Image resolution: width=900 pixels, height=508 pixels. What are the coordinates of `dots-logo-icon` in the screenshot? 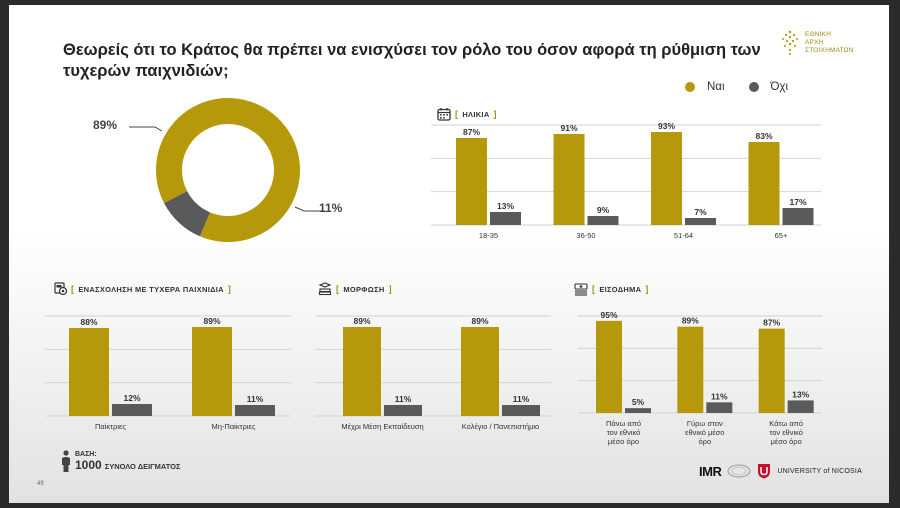 It's located at (790, 42).